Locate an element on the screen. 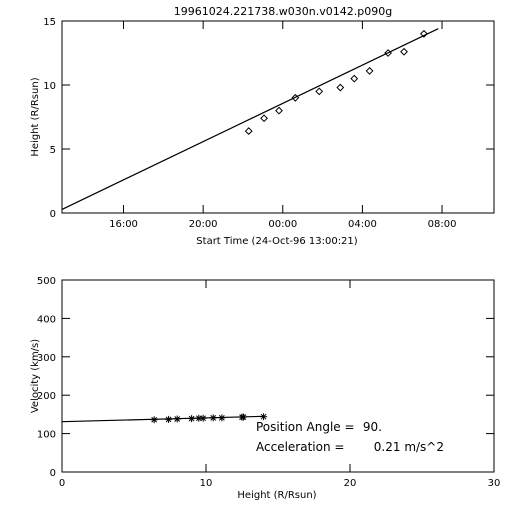 The image size is (512, 512). y-tick-label: 400 is located at coordinates (46, 319).